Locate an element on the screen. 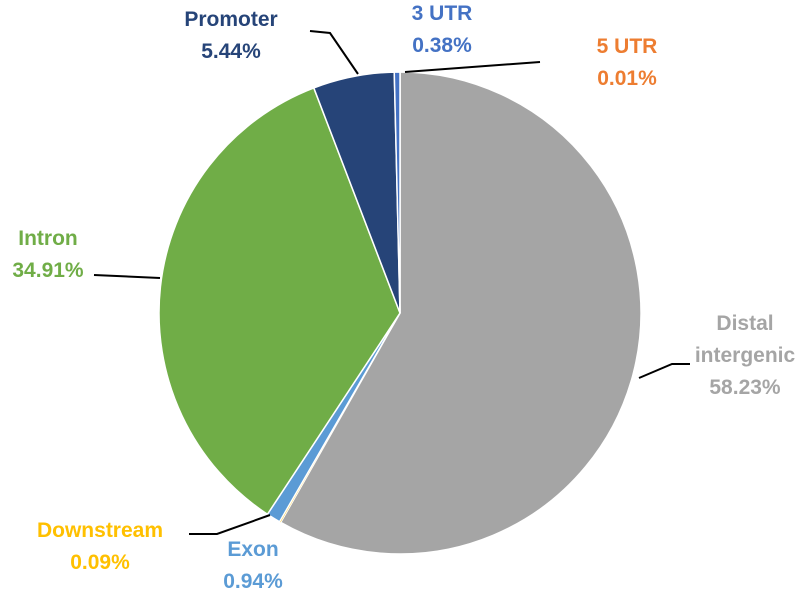 This screenshot has width=800, height=601. category-label: Intron is located at coordinates (47, 238).